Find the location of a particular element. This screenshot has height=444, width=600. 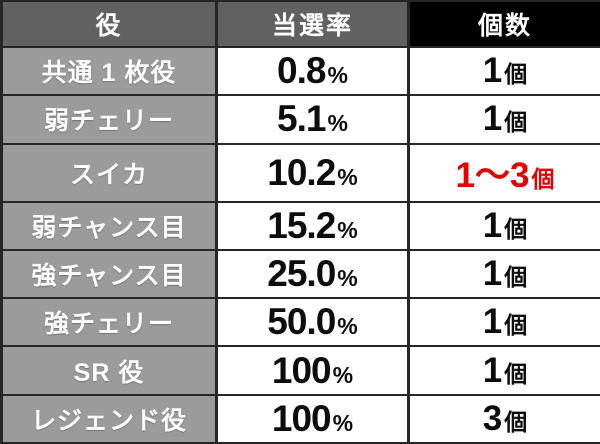

col-header-rate: 当選率 is located at coordinates (312, 24).